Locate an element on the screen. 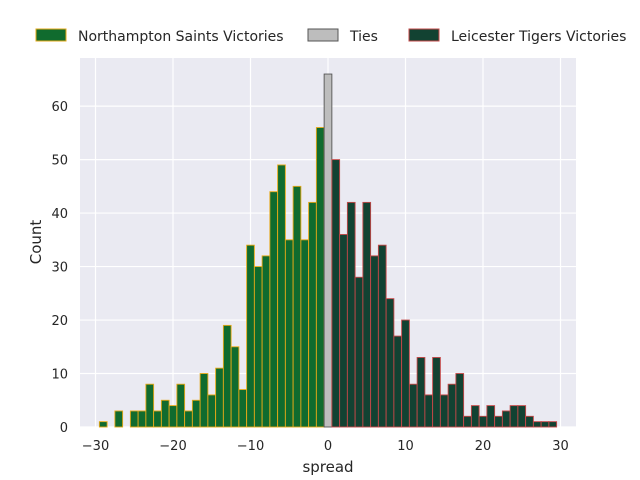  y-tick-label: 60 is located at coordinates (59, 107).